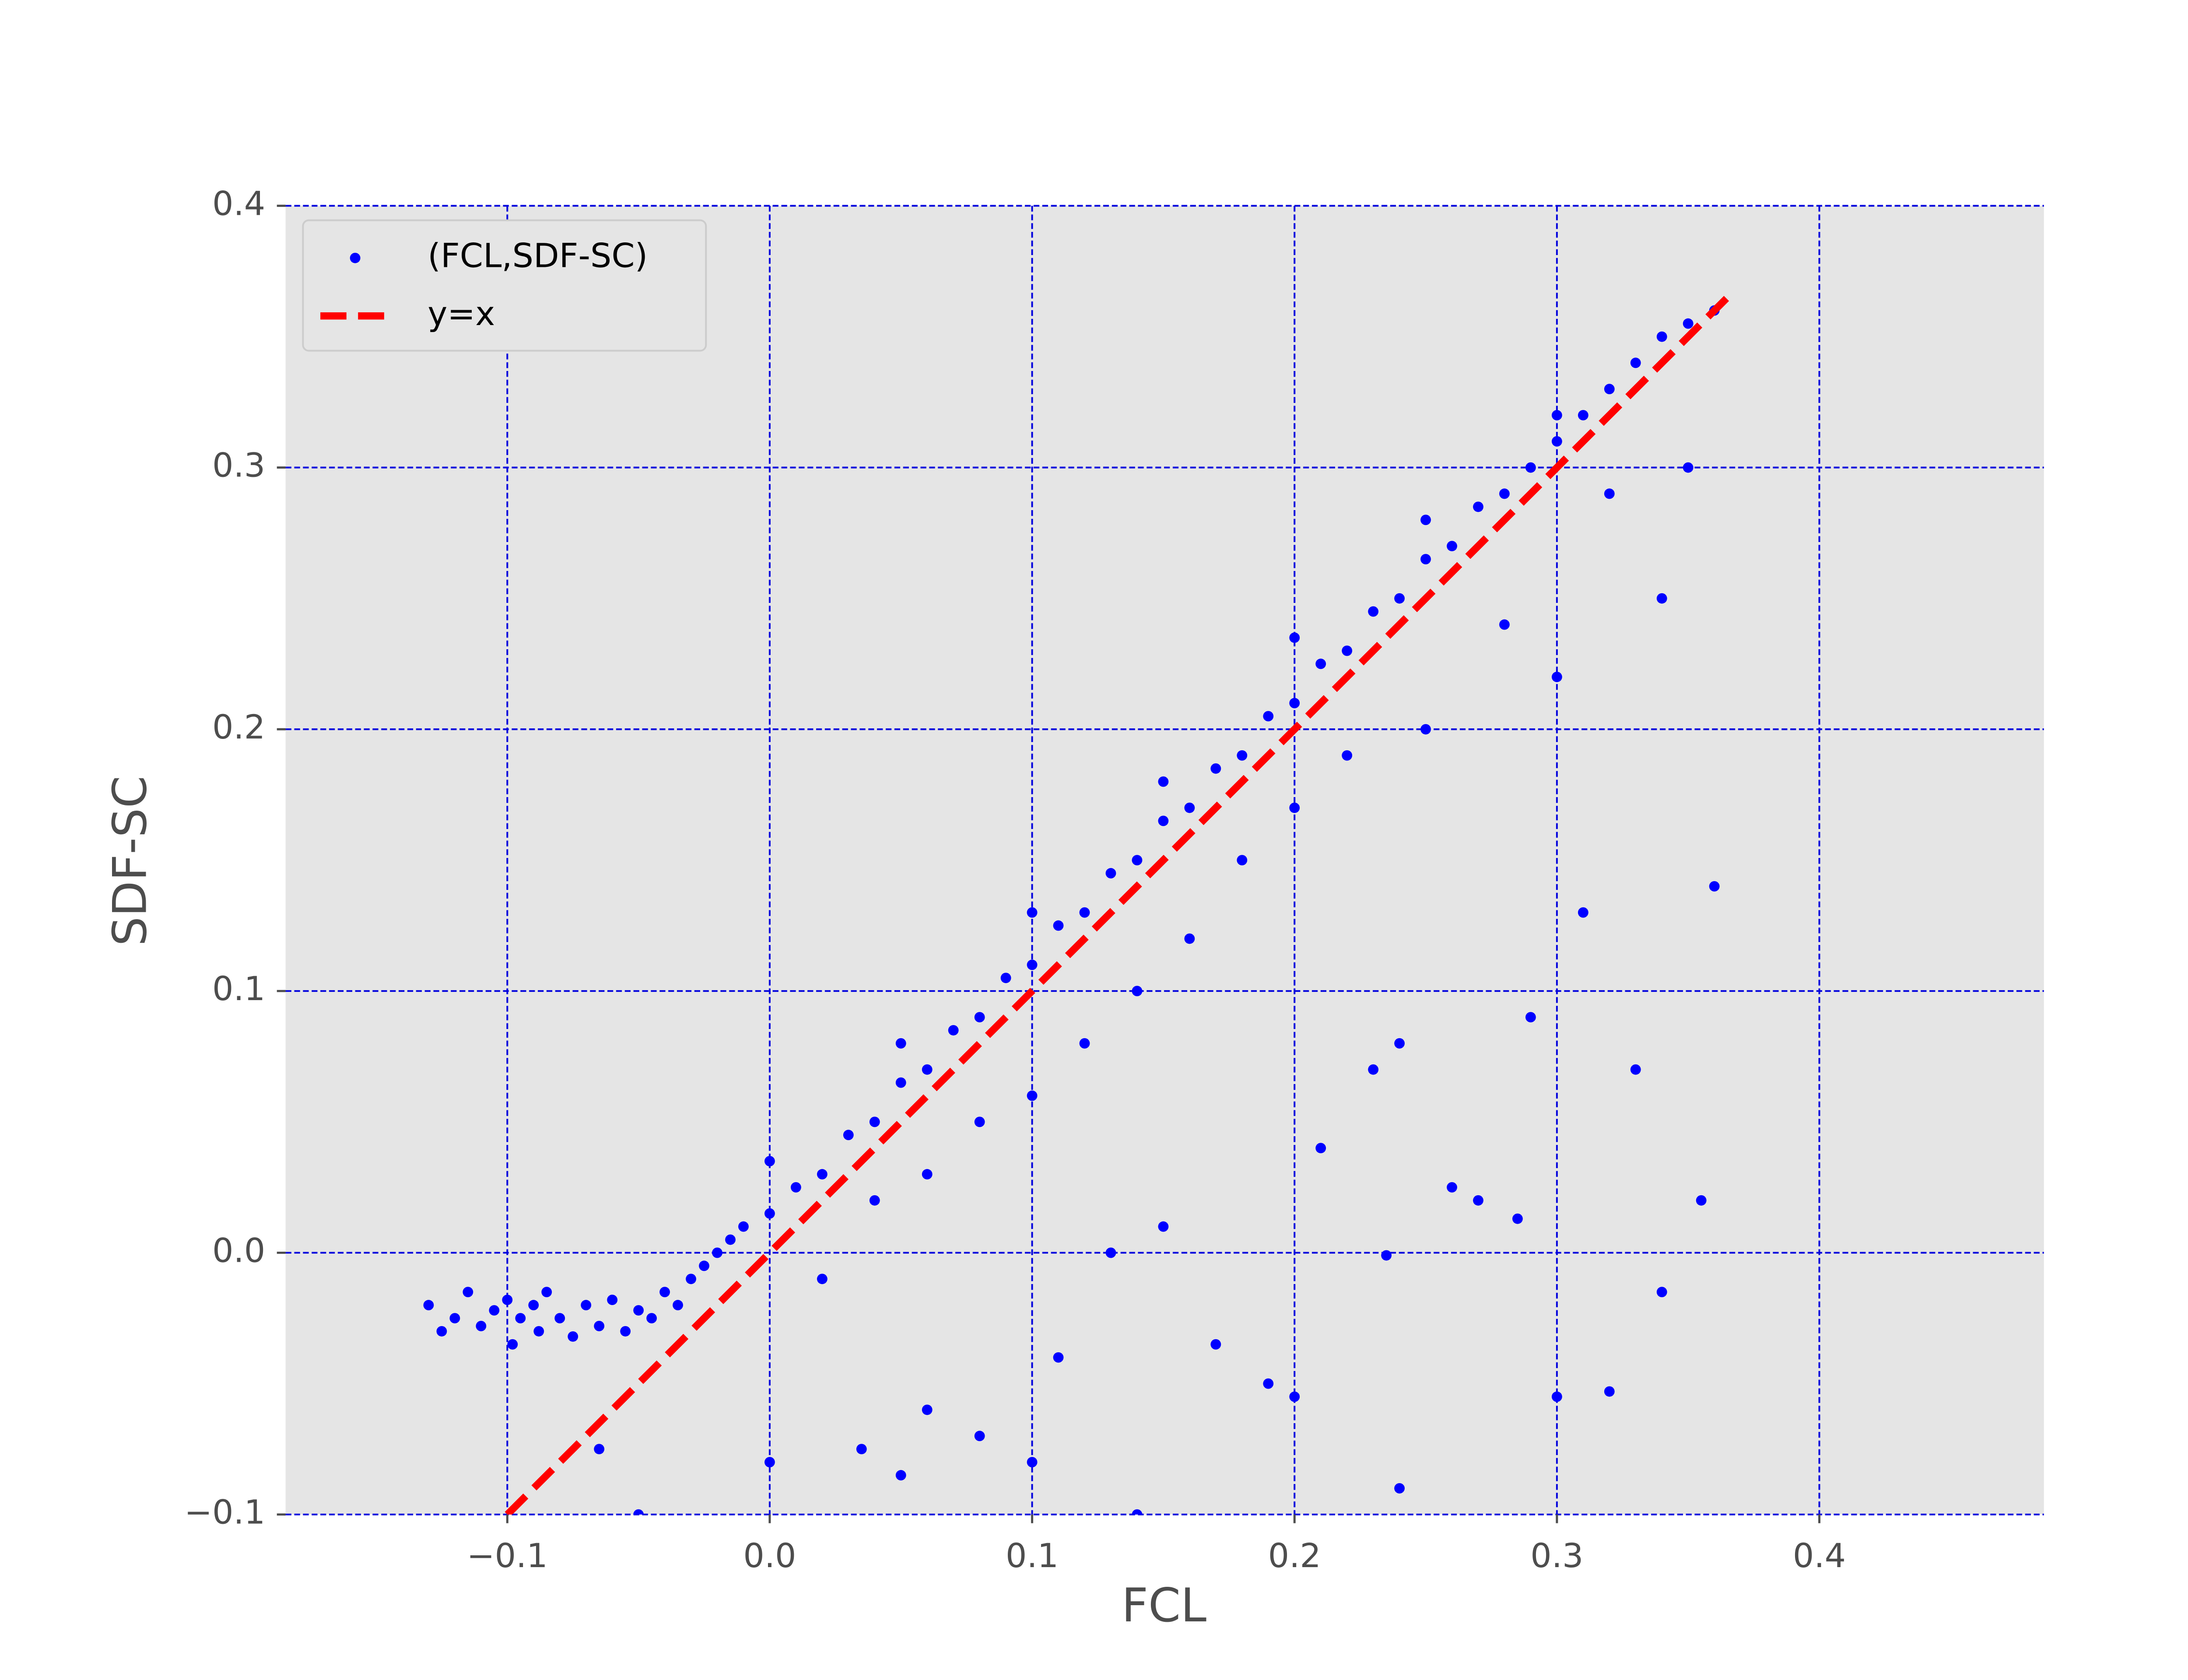  Describe the element at coordinates (1164, 1605) in the screenshot. I see `x-axis-label: FCL` at that location.